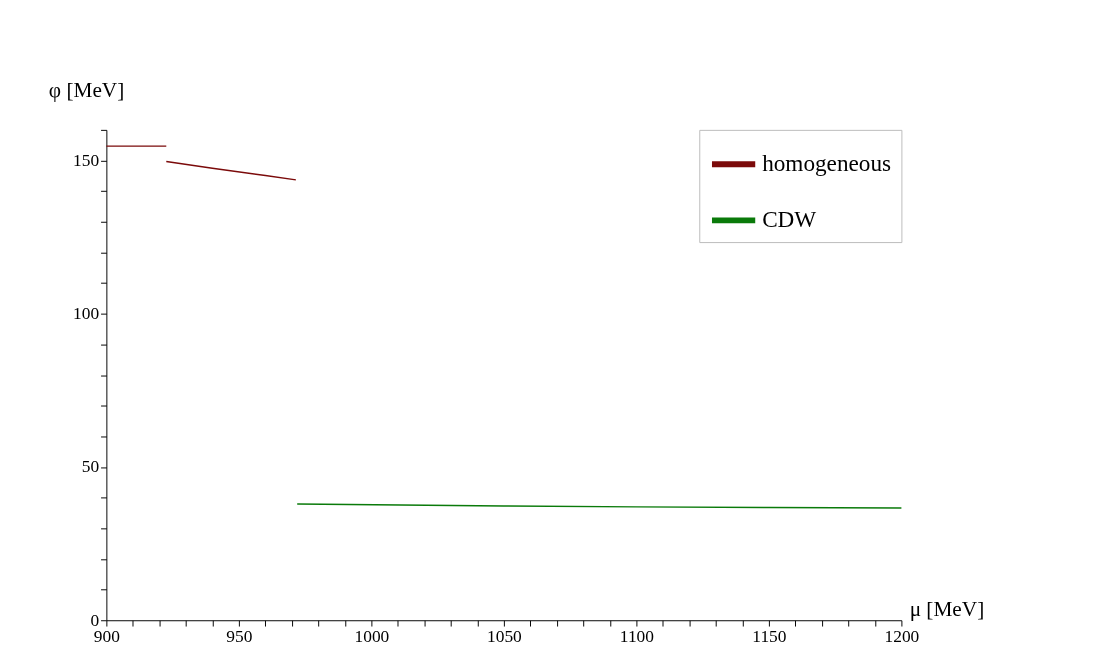  Describe the element at coordinates (637, 636) in the screenshot. I see `x-tick-label: 1100` at that location.